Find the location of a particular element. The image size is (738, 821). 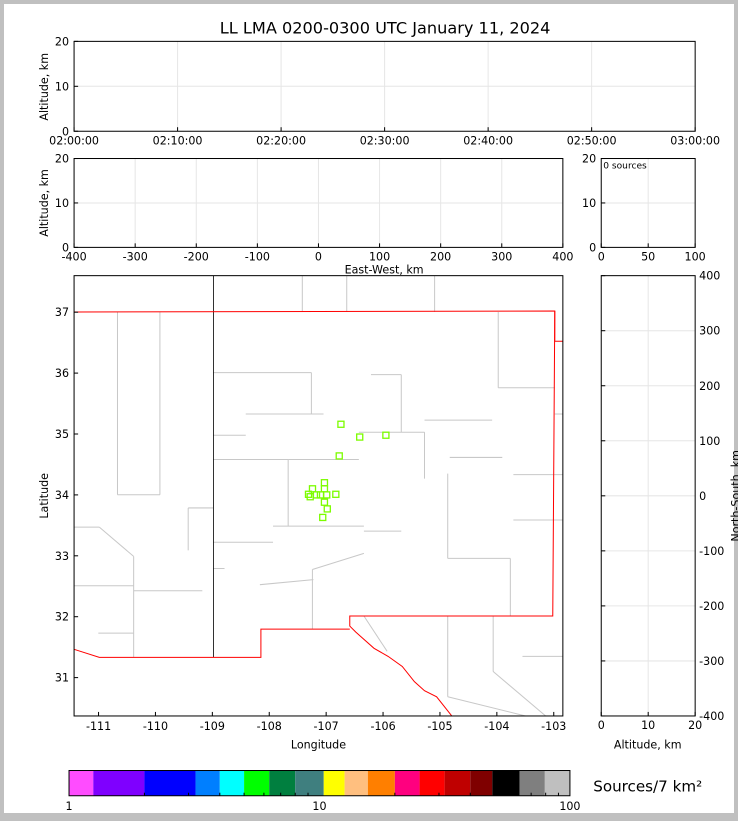

ns_altitude-ytick-label: -200 is located at coordinates (711, 606).